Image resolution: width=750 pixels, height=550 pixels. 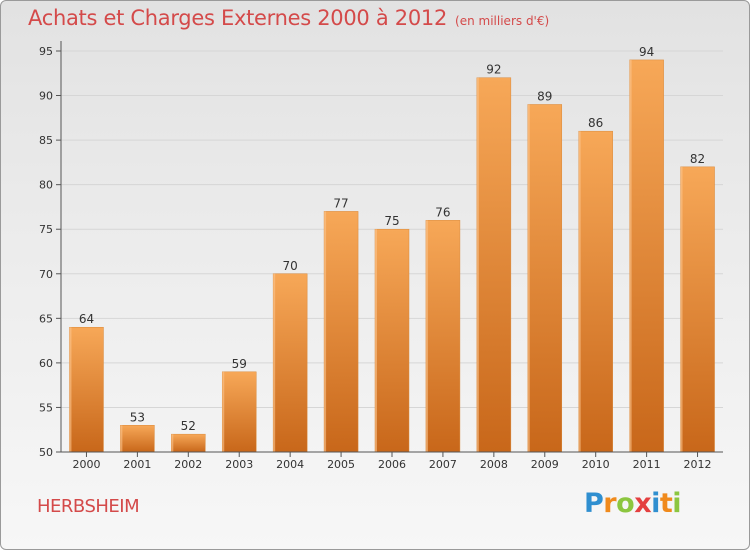 I want to click on logo-letter: r, so click(x=610, y=503).